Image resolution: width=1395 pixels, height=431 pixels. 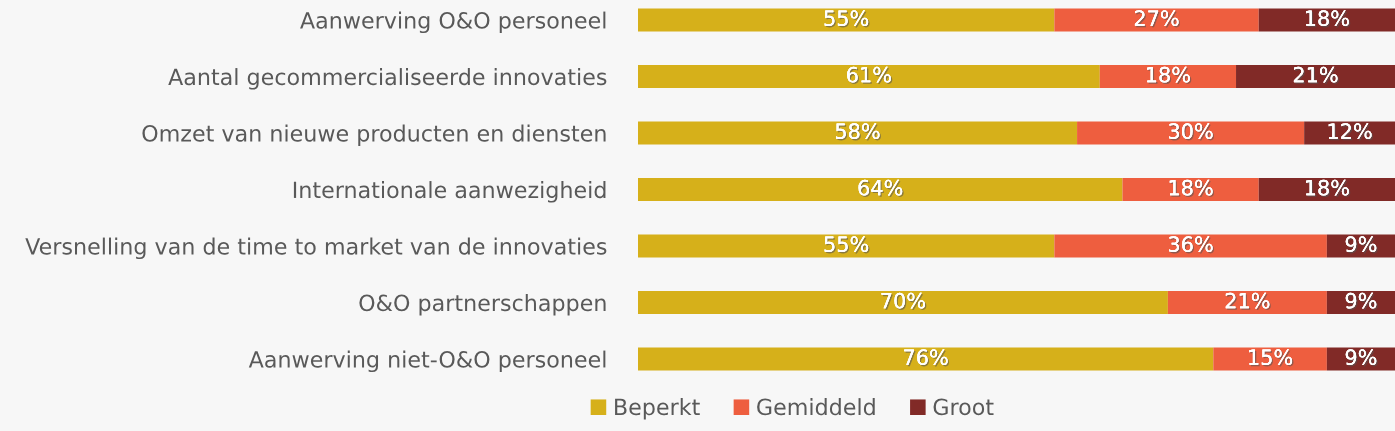 I want to click on y-tick-label: Omzet van nieuwe producten en diensten, so click(x=374, y=135).